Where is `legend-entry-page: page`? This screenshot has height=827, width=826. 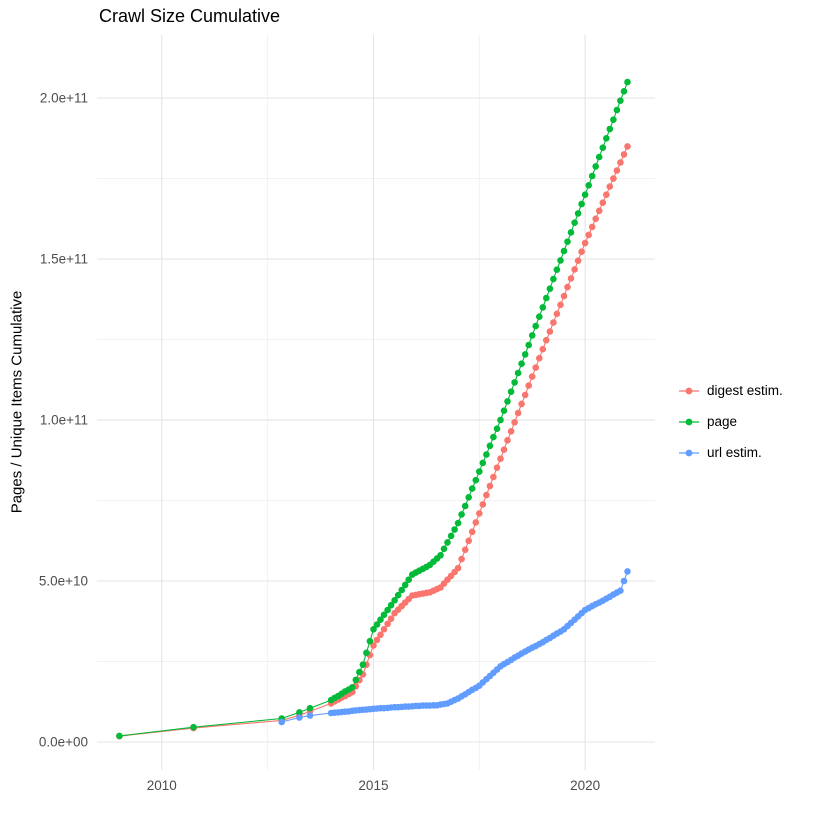
legend-entry-page: page is located at coordinates (730, 421).